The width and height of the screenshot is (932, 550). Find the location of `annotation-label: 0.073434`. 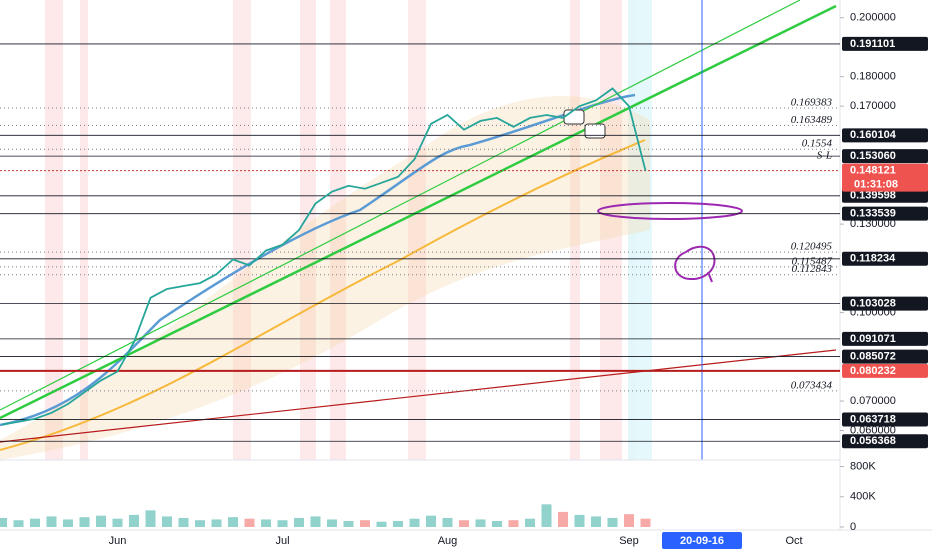

annotation-label: 0.073434 is located at coordinates (812, 385).